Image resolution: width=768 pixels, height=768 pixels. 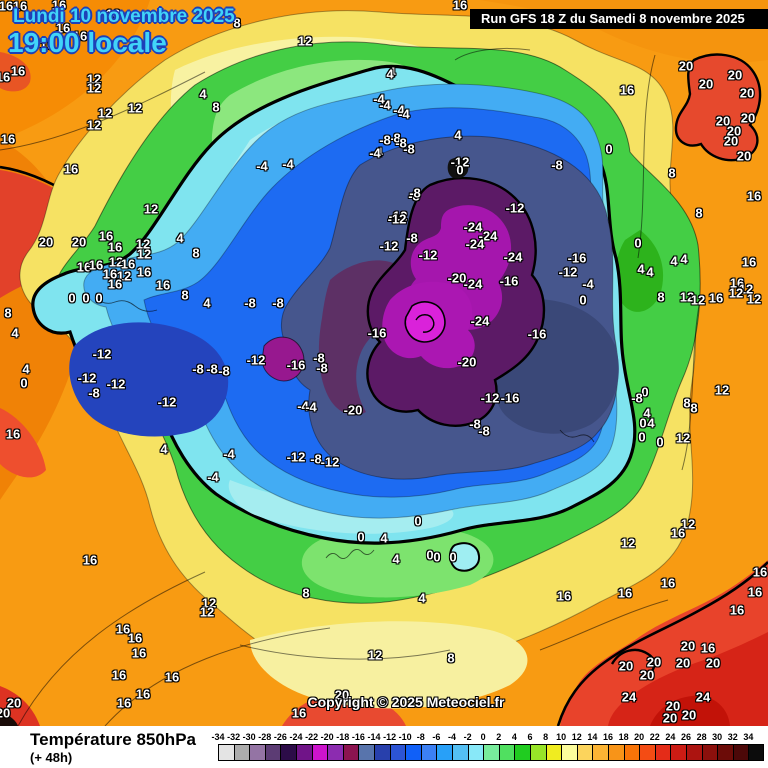 What do you see at coordinates (619, 19) in the screenshot?
I see `model-run-banner: Run GFS 18 Z du Samedi 8 novembre 2025` at bounding box center [619, 19].